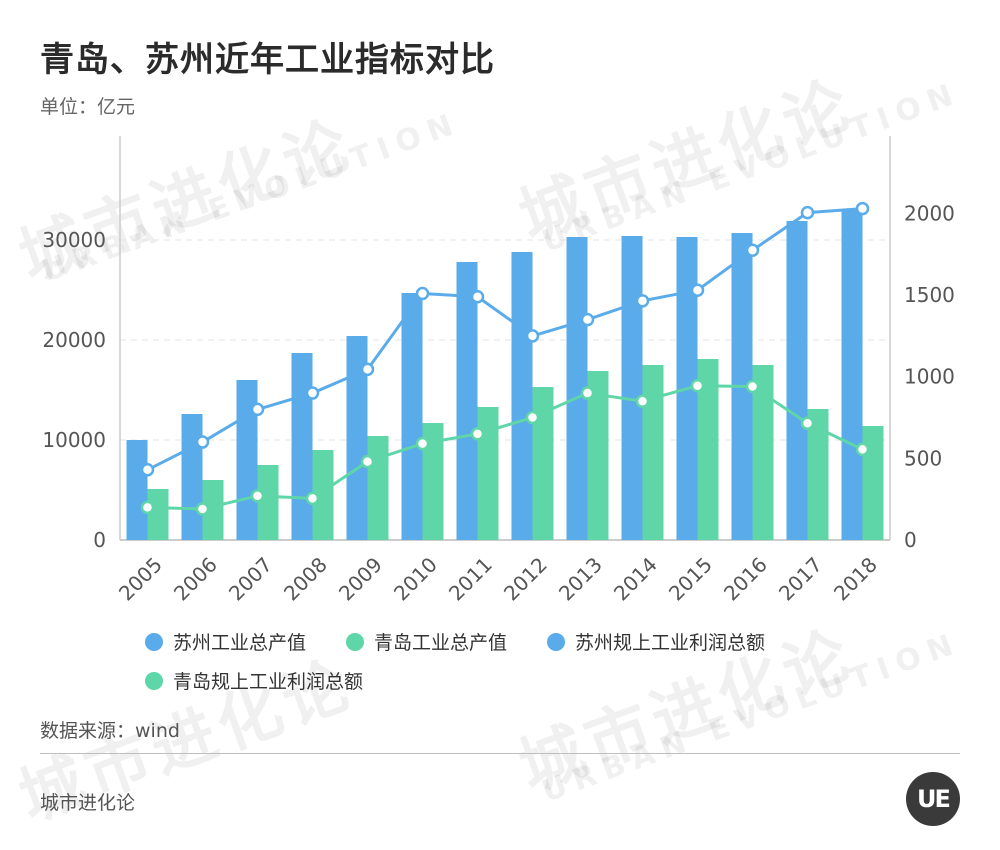  Describe the element at coordinates (580, 578) in the screenshot. I see `x-tick-label: 2013` at that location.